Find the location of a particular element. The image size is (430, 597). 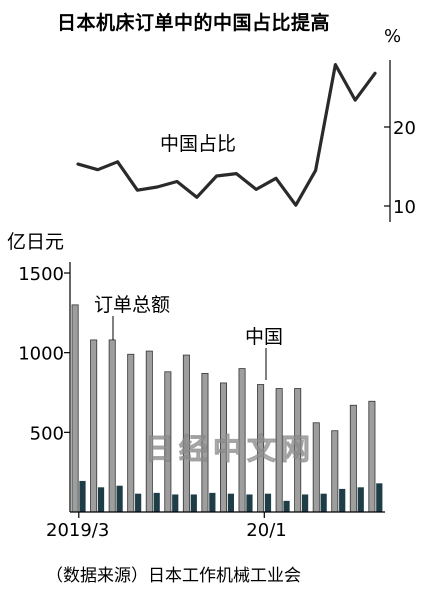

line-y-unit: % is located at coordinates (392, 36).